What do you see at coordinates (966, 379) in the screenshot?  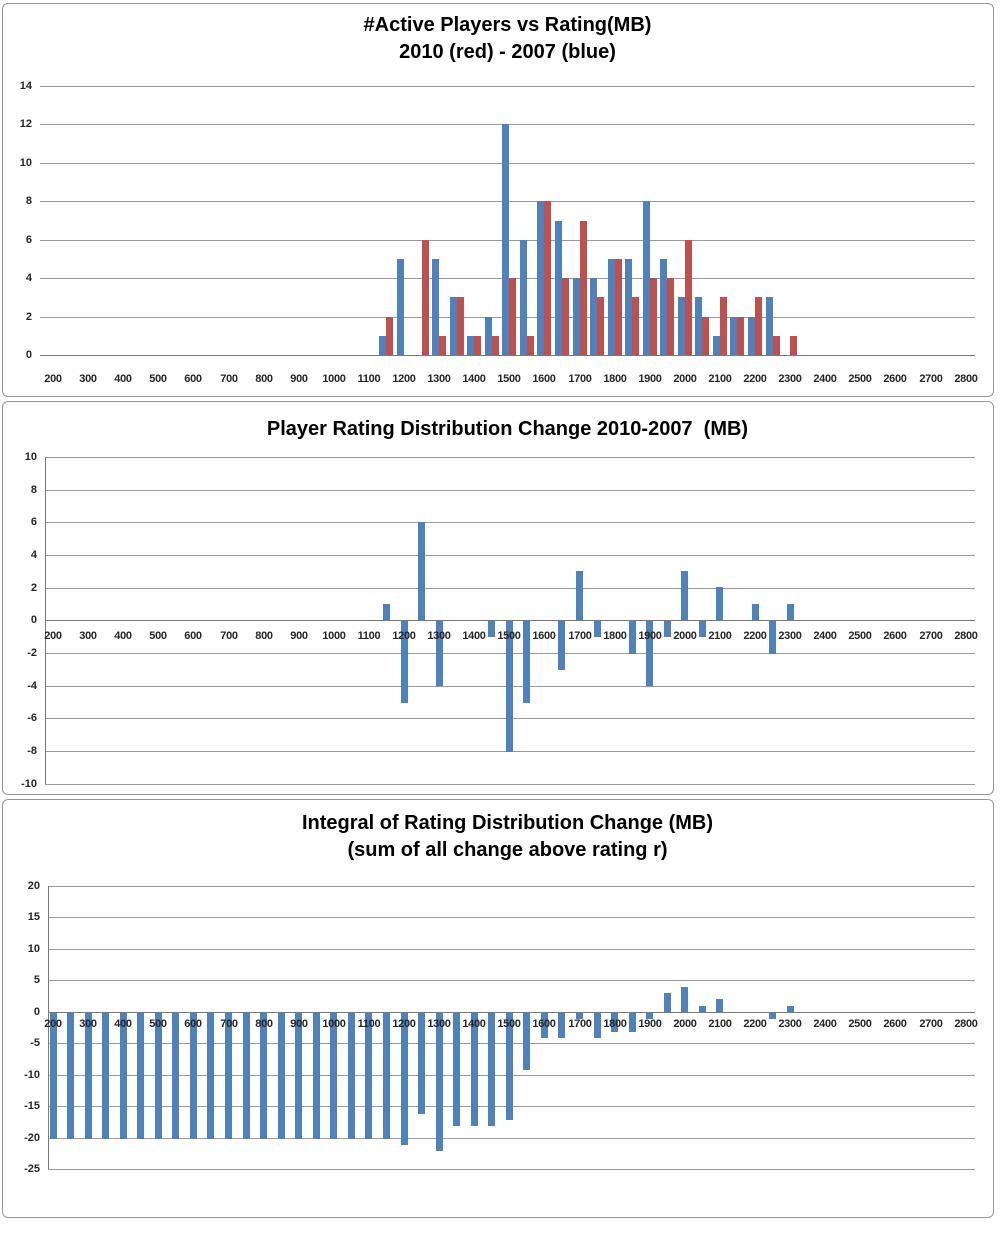 I see `x-axis-tick-label: 2800` at bounding box center [966, 379].